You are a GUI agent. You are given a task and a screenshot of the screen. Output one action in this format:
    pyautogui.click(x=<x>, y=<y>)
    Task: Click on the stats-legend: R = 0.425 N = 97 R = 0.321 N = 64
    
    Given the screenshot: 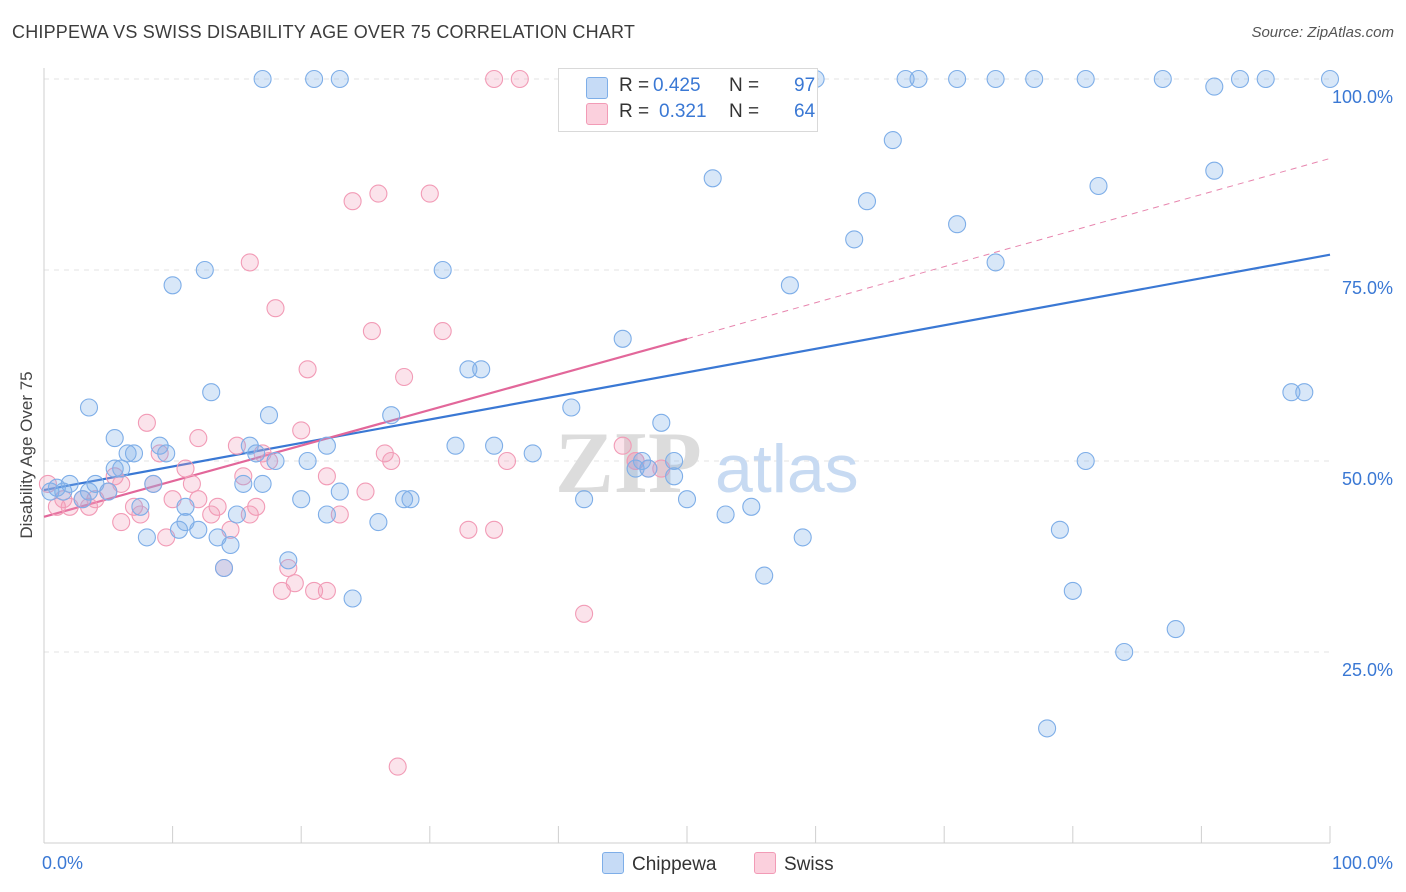 What is the action you would take?
    pyautogui.click(x=688, y=100)
    